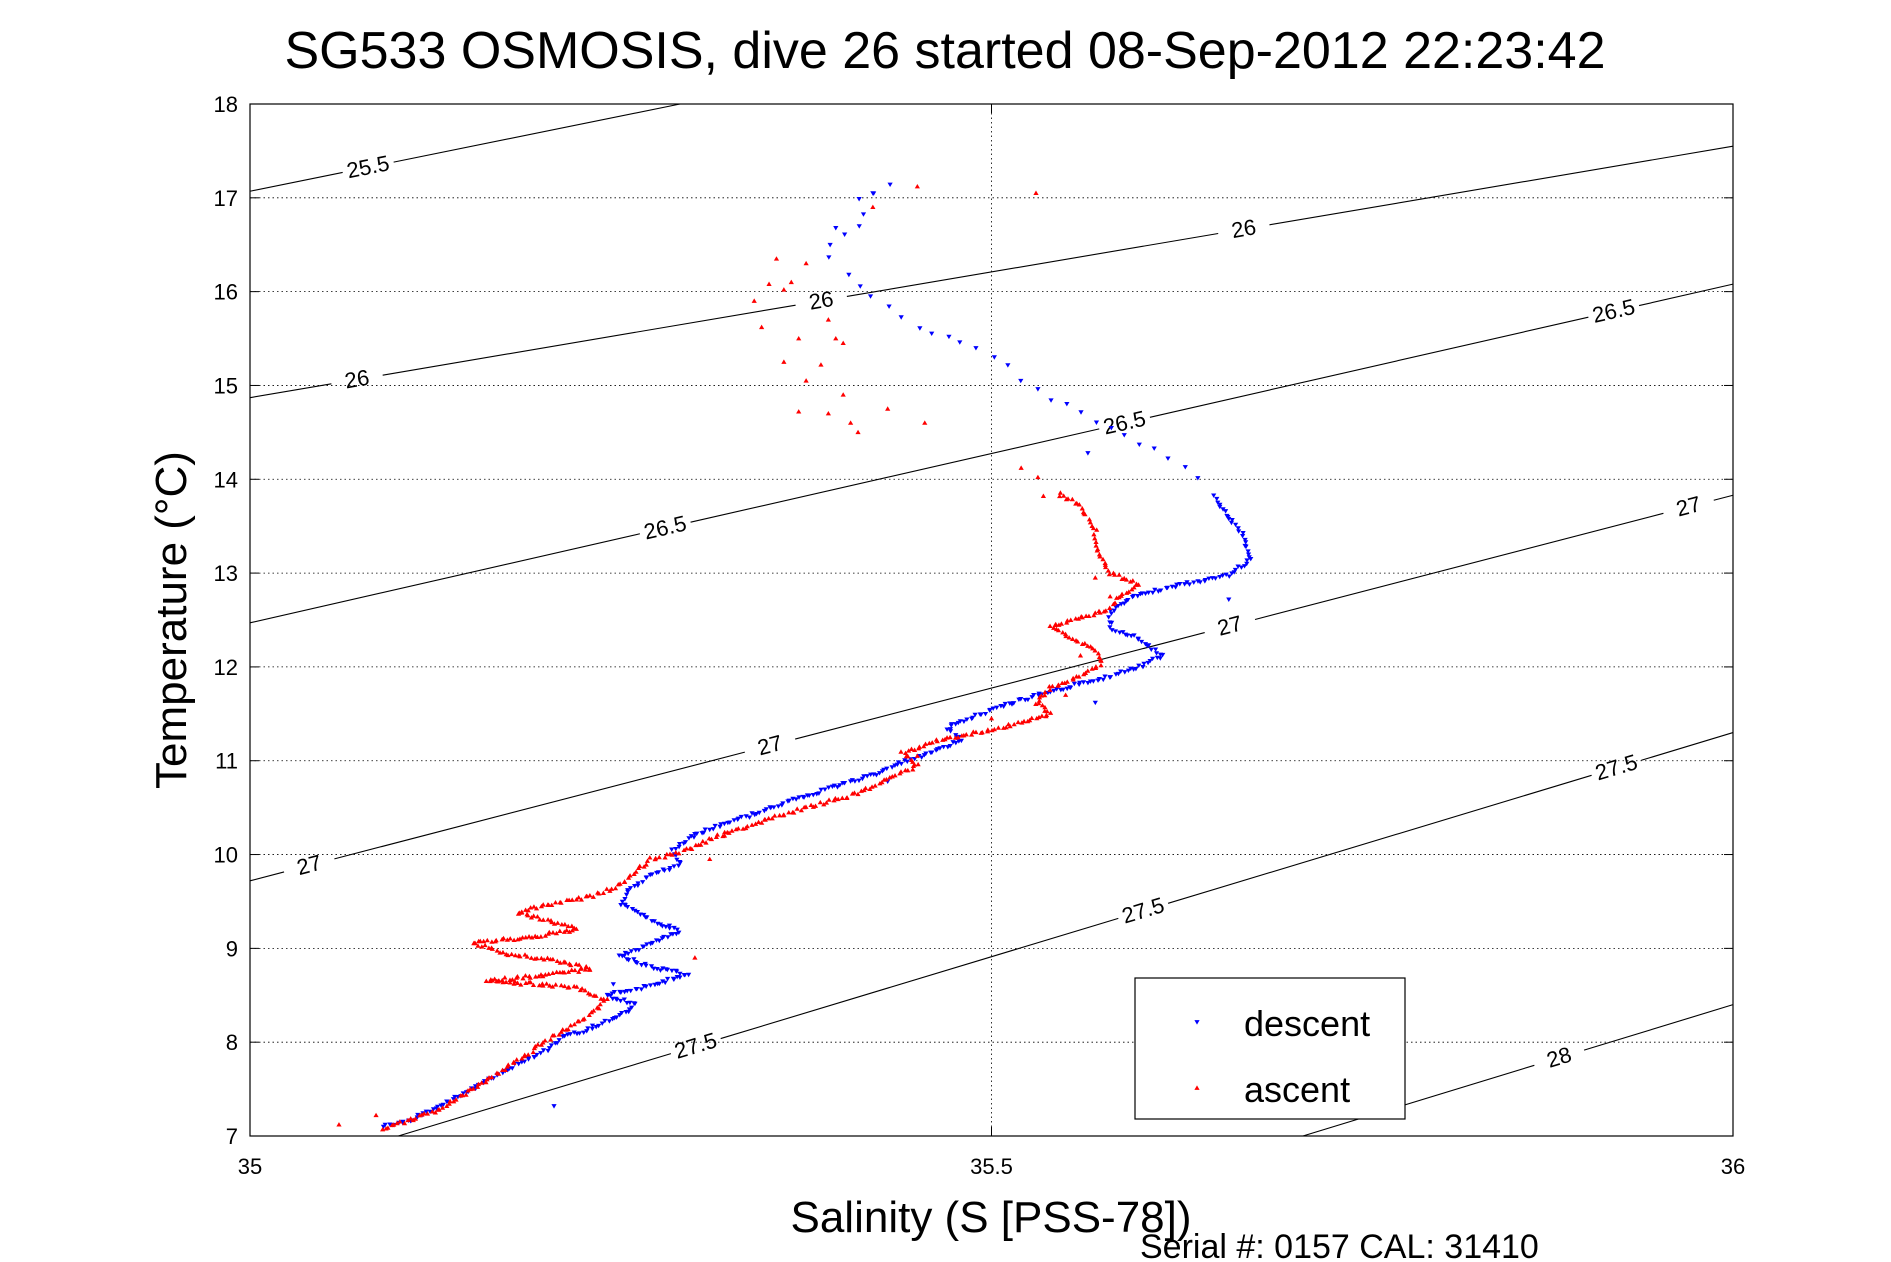 The height and width of the screenshot is (1262, 1891). What do you see at coordinates (309, 865) in the screenshot?
I see `contour-label: 27` at bounding box center [309, 865].